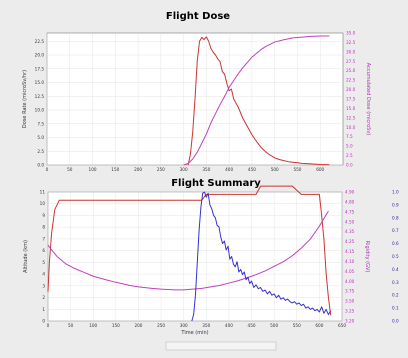  What do you see at coordinates (40, 123) in the screenshot?
I see `y-tick-label: 7.5` at bounding box center [40, 123].